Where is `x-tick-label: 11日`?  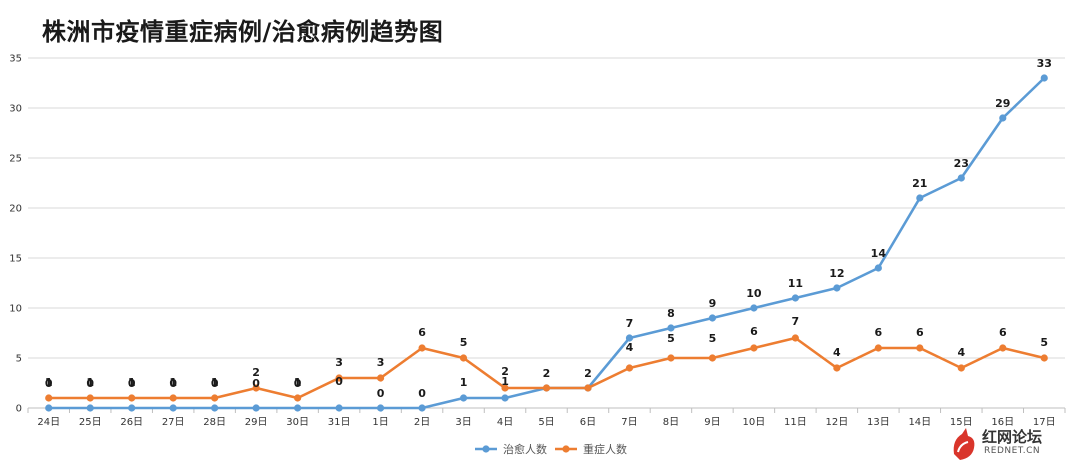
x-tick-label: 11日 is located at coordinates (795, 422).